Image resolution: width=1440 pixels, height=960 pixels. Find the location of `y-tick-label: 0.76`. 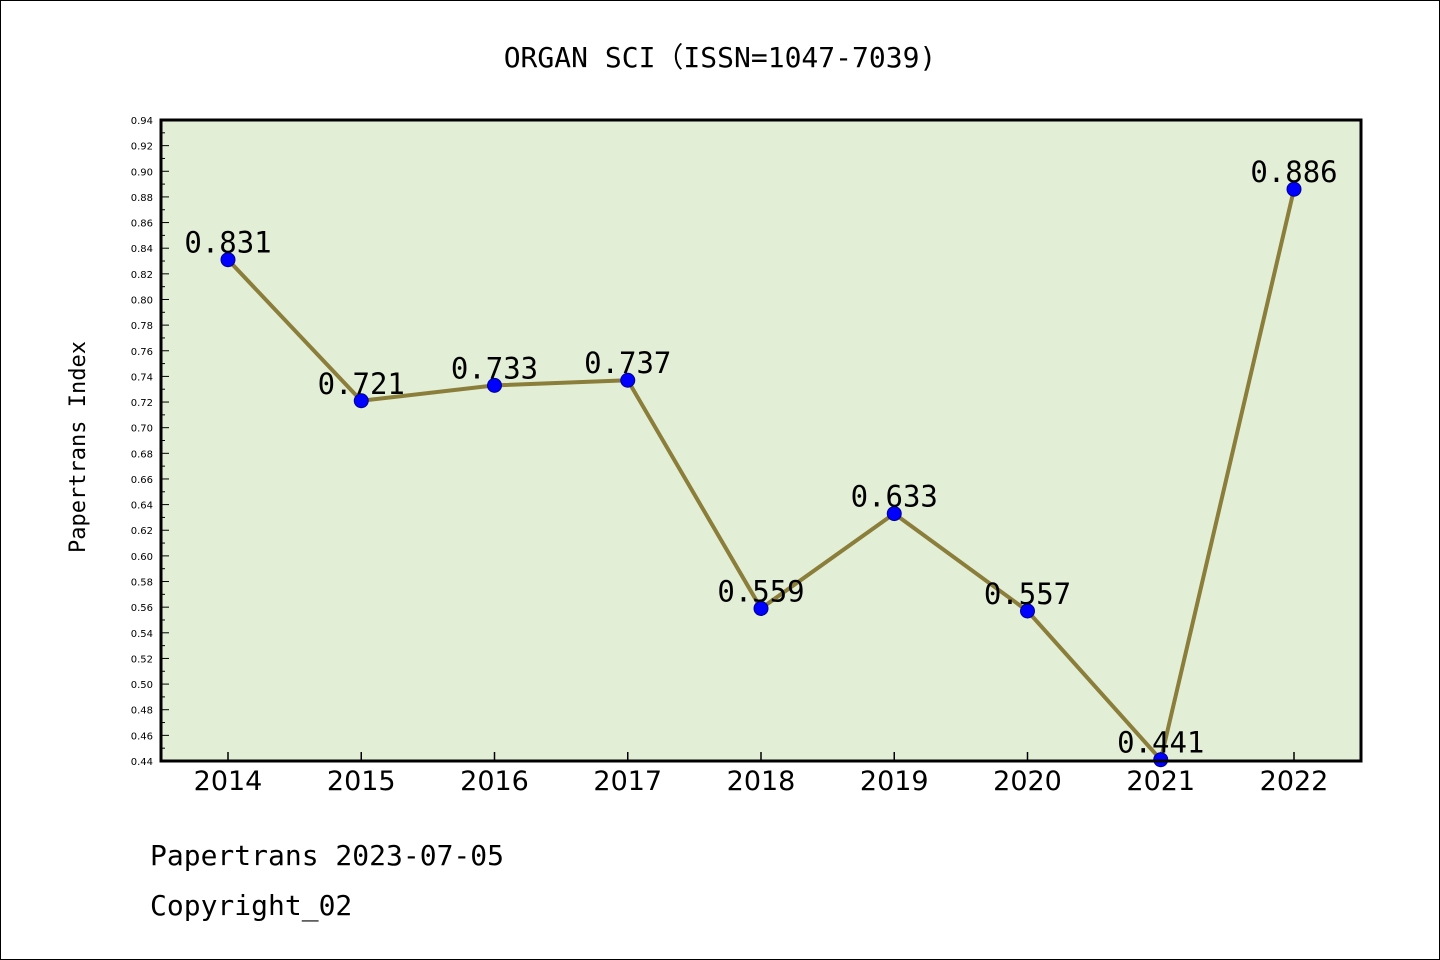

y-tick-label: 0.76 is located at coordinates (142, 352).